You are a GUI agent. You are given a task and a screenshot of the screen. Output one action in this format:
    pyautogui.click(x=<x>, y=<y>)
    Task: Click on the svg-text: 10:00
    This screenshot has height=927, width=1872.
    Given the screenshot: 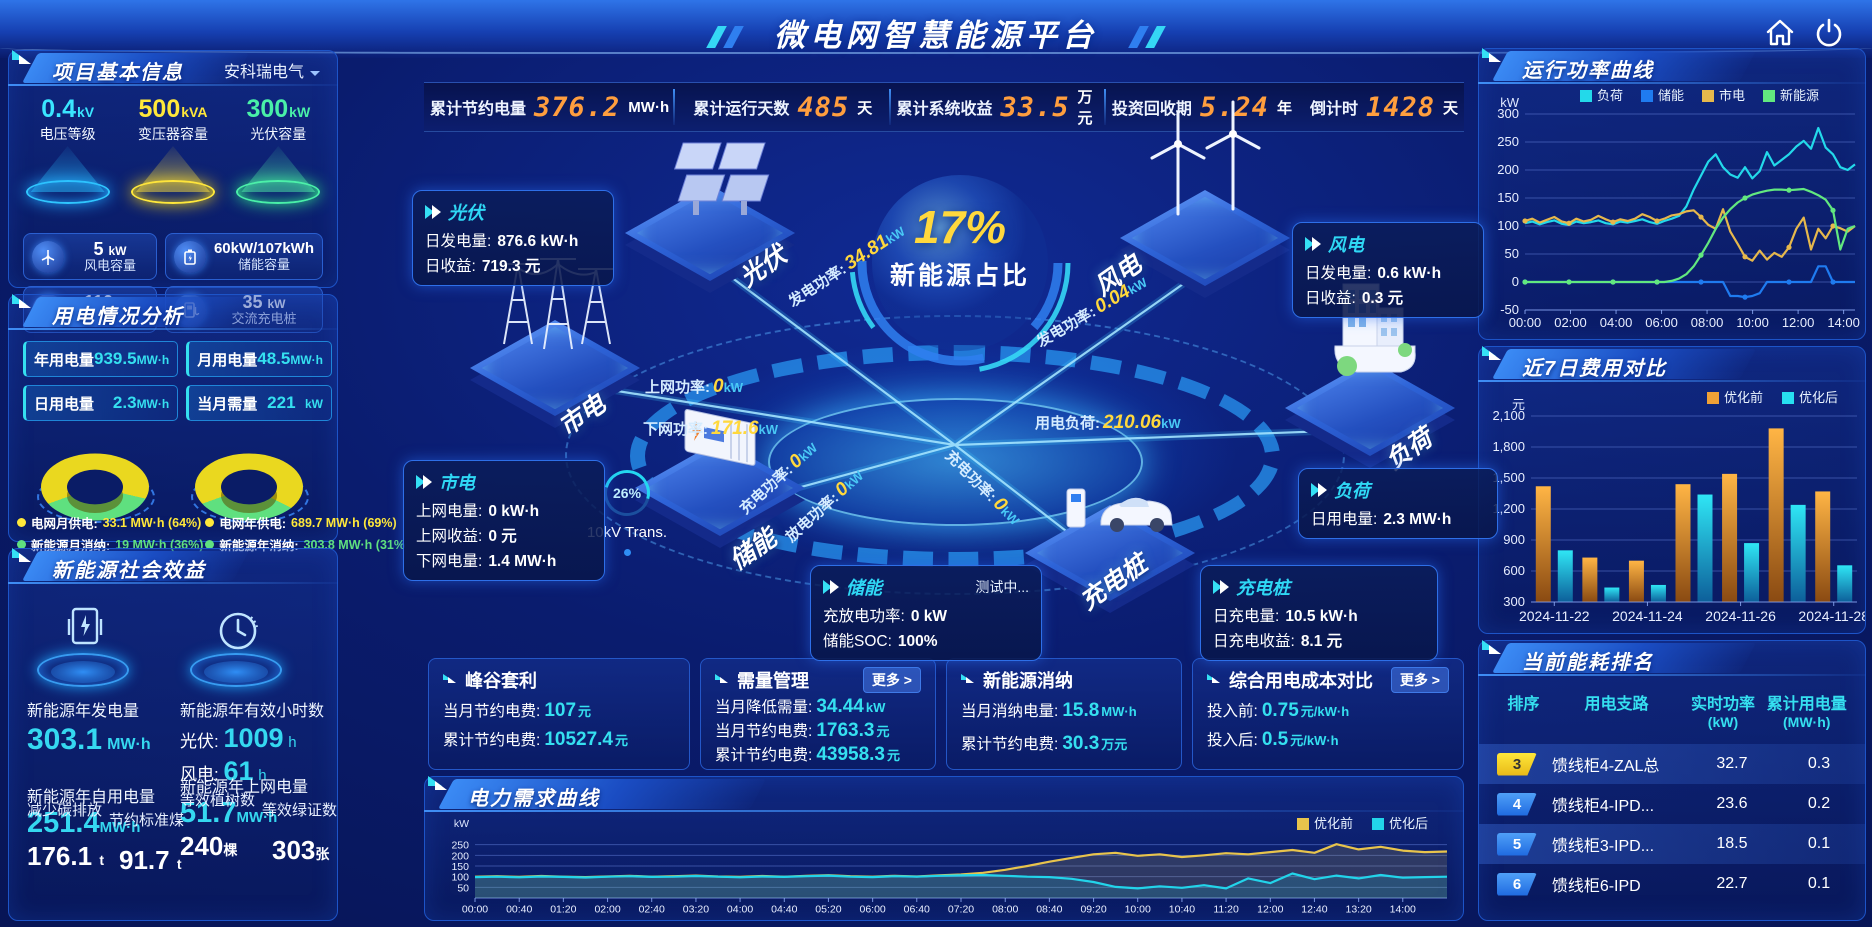 What is the action you would take?
    pyautogui.click(x=1752, y=322)
    